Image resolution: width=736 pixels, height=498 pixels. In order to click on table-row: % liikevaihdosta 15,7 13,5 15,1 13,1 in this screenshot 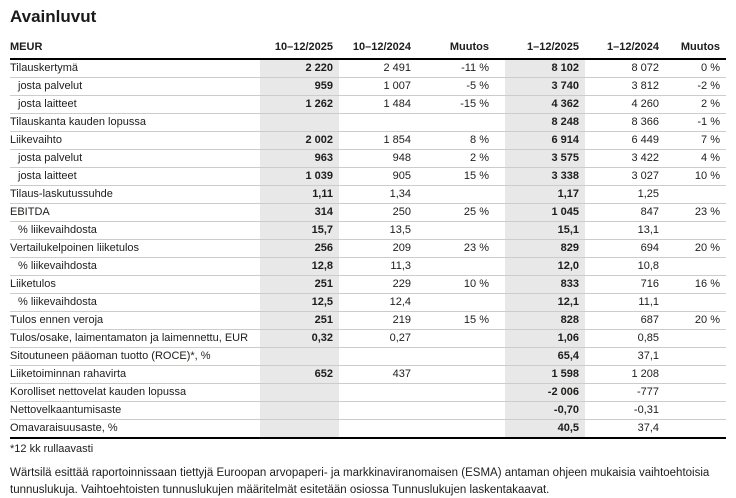, I will do `click(368, 230)`.